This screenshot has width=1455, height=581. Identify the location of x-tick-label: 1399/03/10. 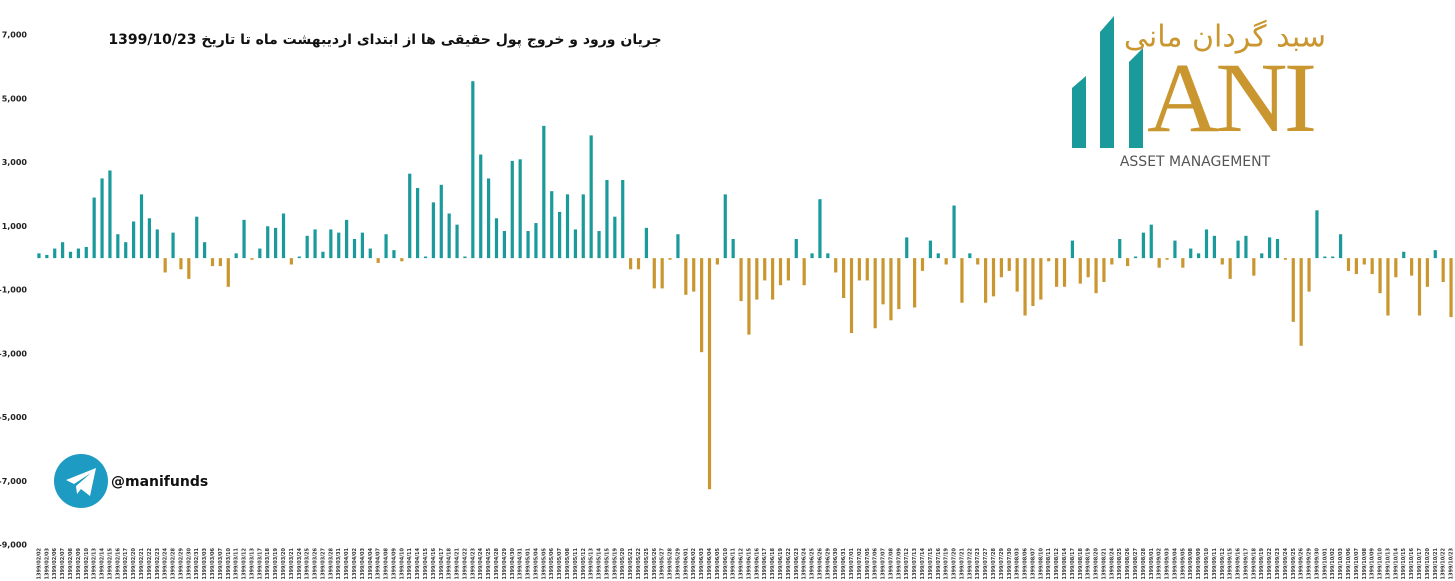
(229, 563).